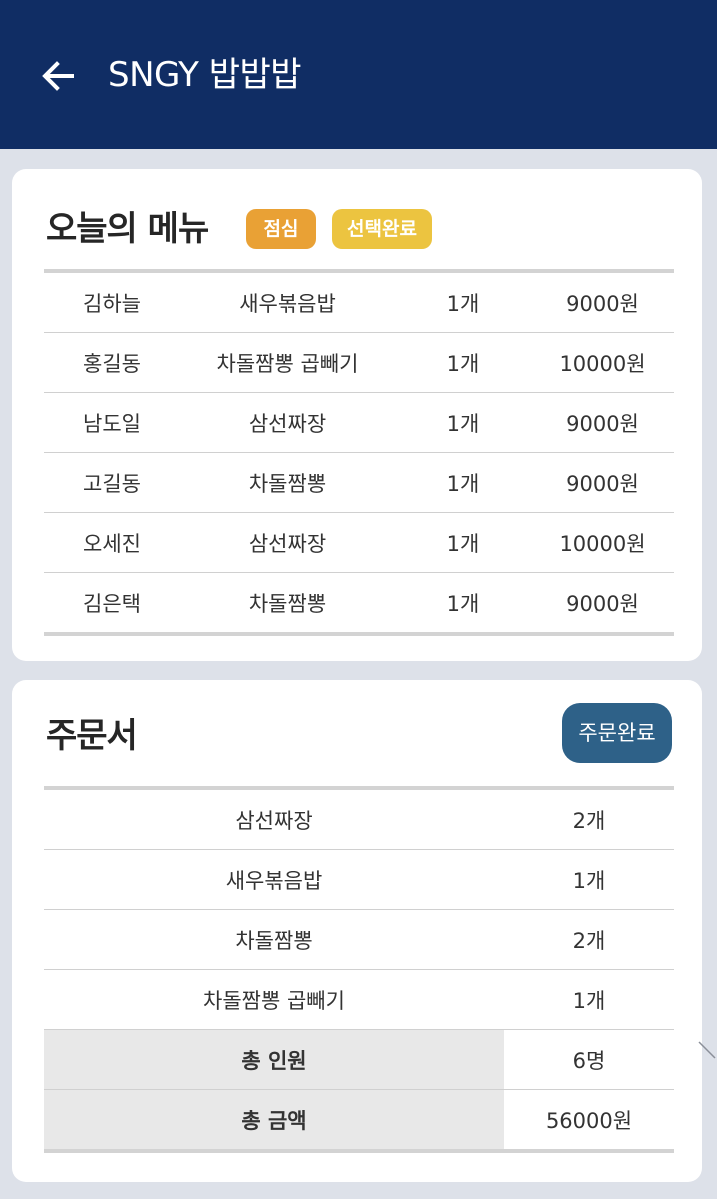  Describe the element at coordinates (274, 1119) in the screenshot. I see `total-amount-label: 총 금액` at that location.